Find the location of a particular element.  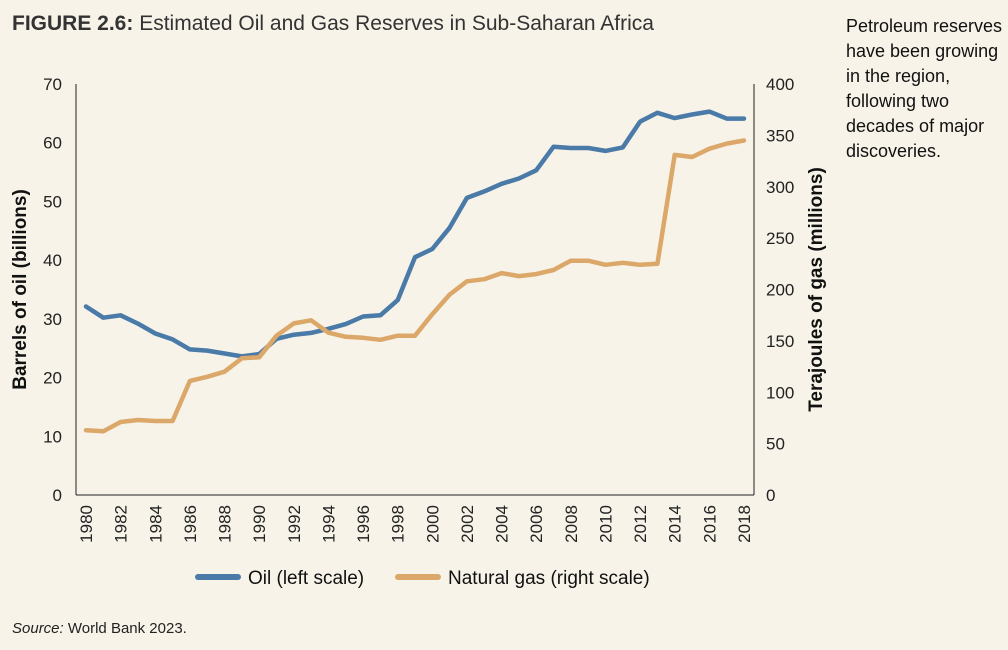

left-tick-label: 30 is located at coordinates (52, 319).